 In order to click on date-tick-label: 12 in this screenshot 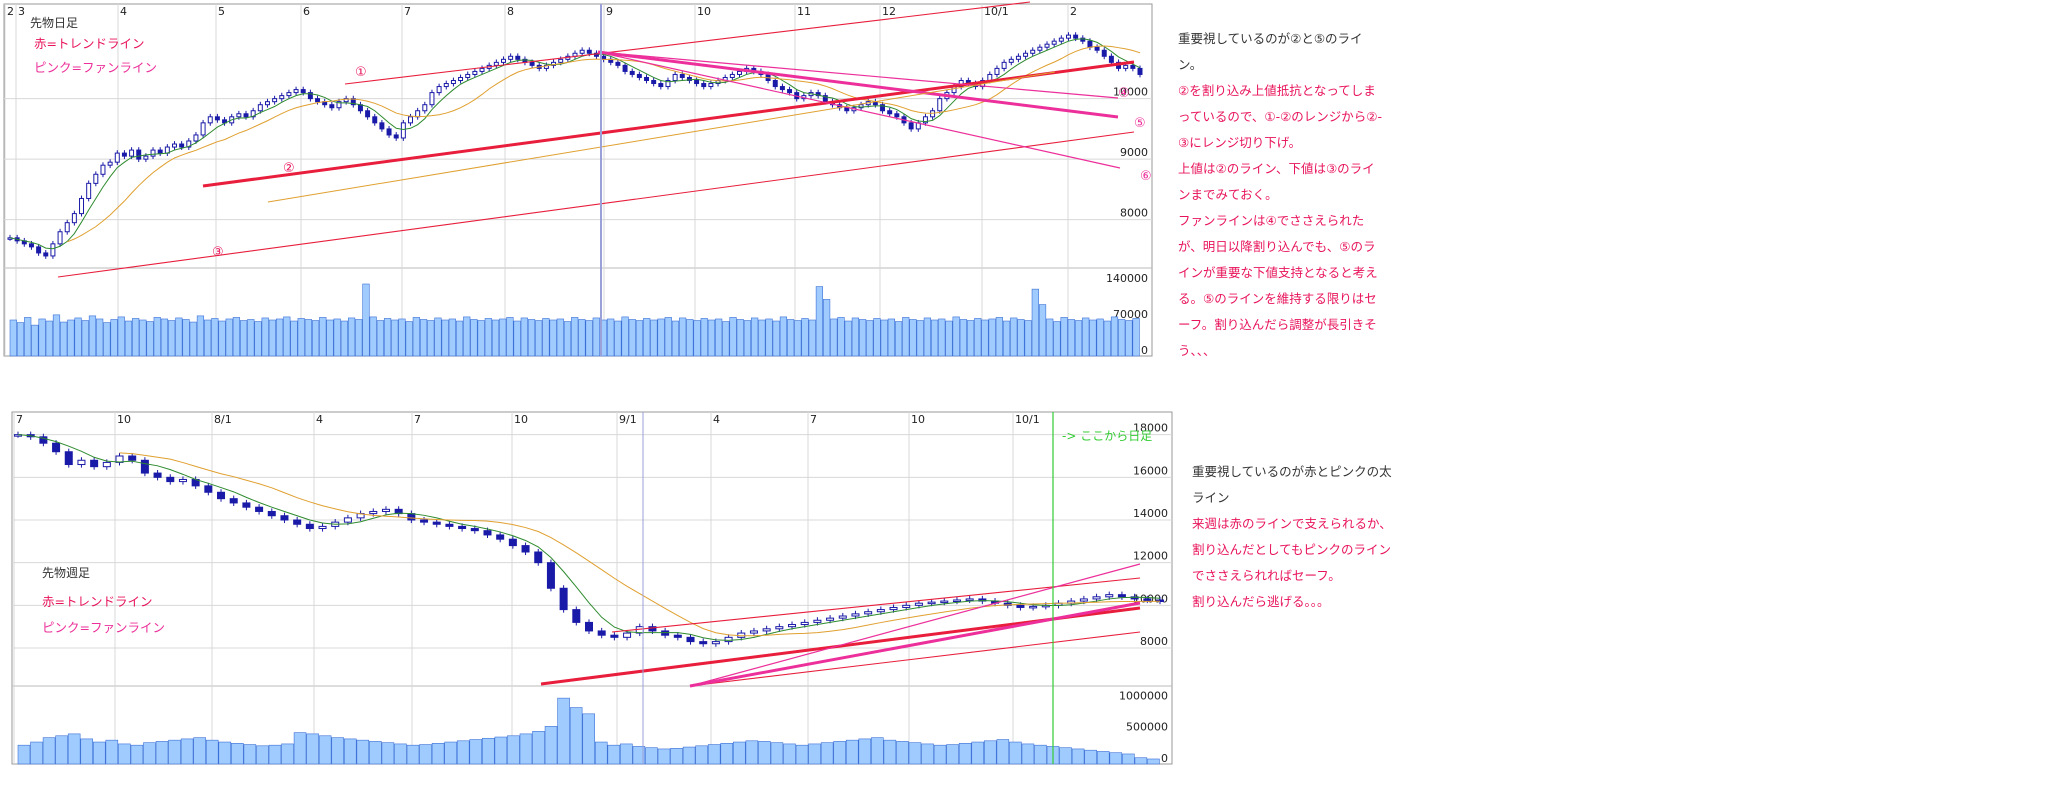, I will do `click(889, 11)`.